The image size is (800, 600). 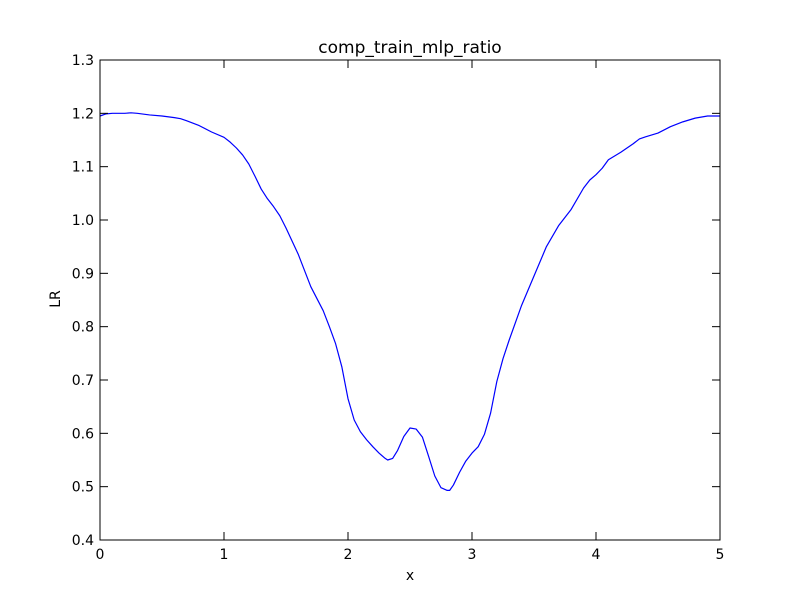 I want to click on x-tick-label: 2, so click(x=348, y=555).